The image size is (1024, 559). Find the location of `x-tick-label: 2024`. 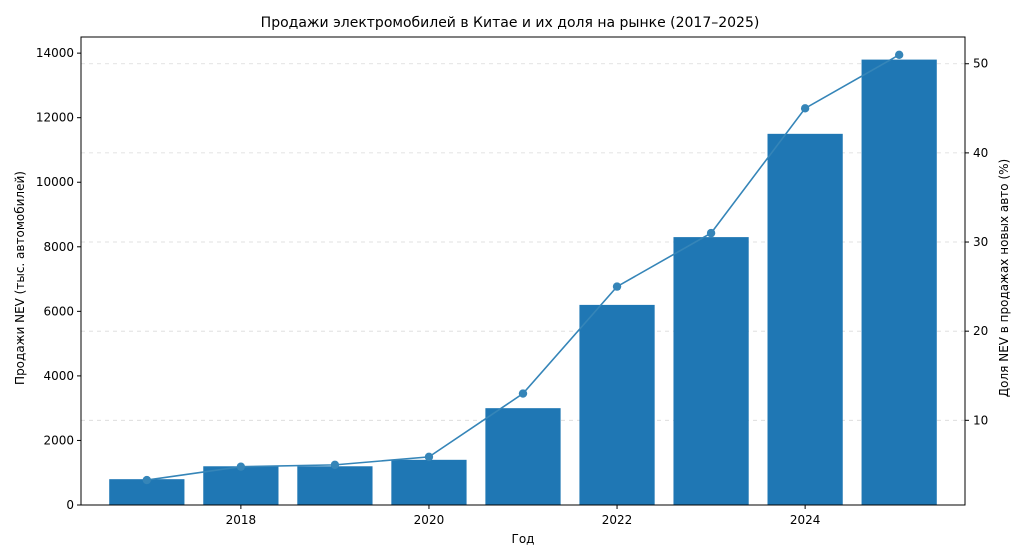

x-tick-label: 2024 is located at coordinates (805, 520).